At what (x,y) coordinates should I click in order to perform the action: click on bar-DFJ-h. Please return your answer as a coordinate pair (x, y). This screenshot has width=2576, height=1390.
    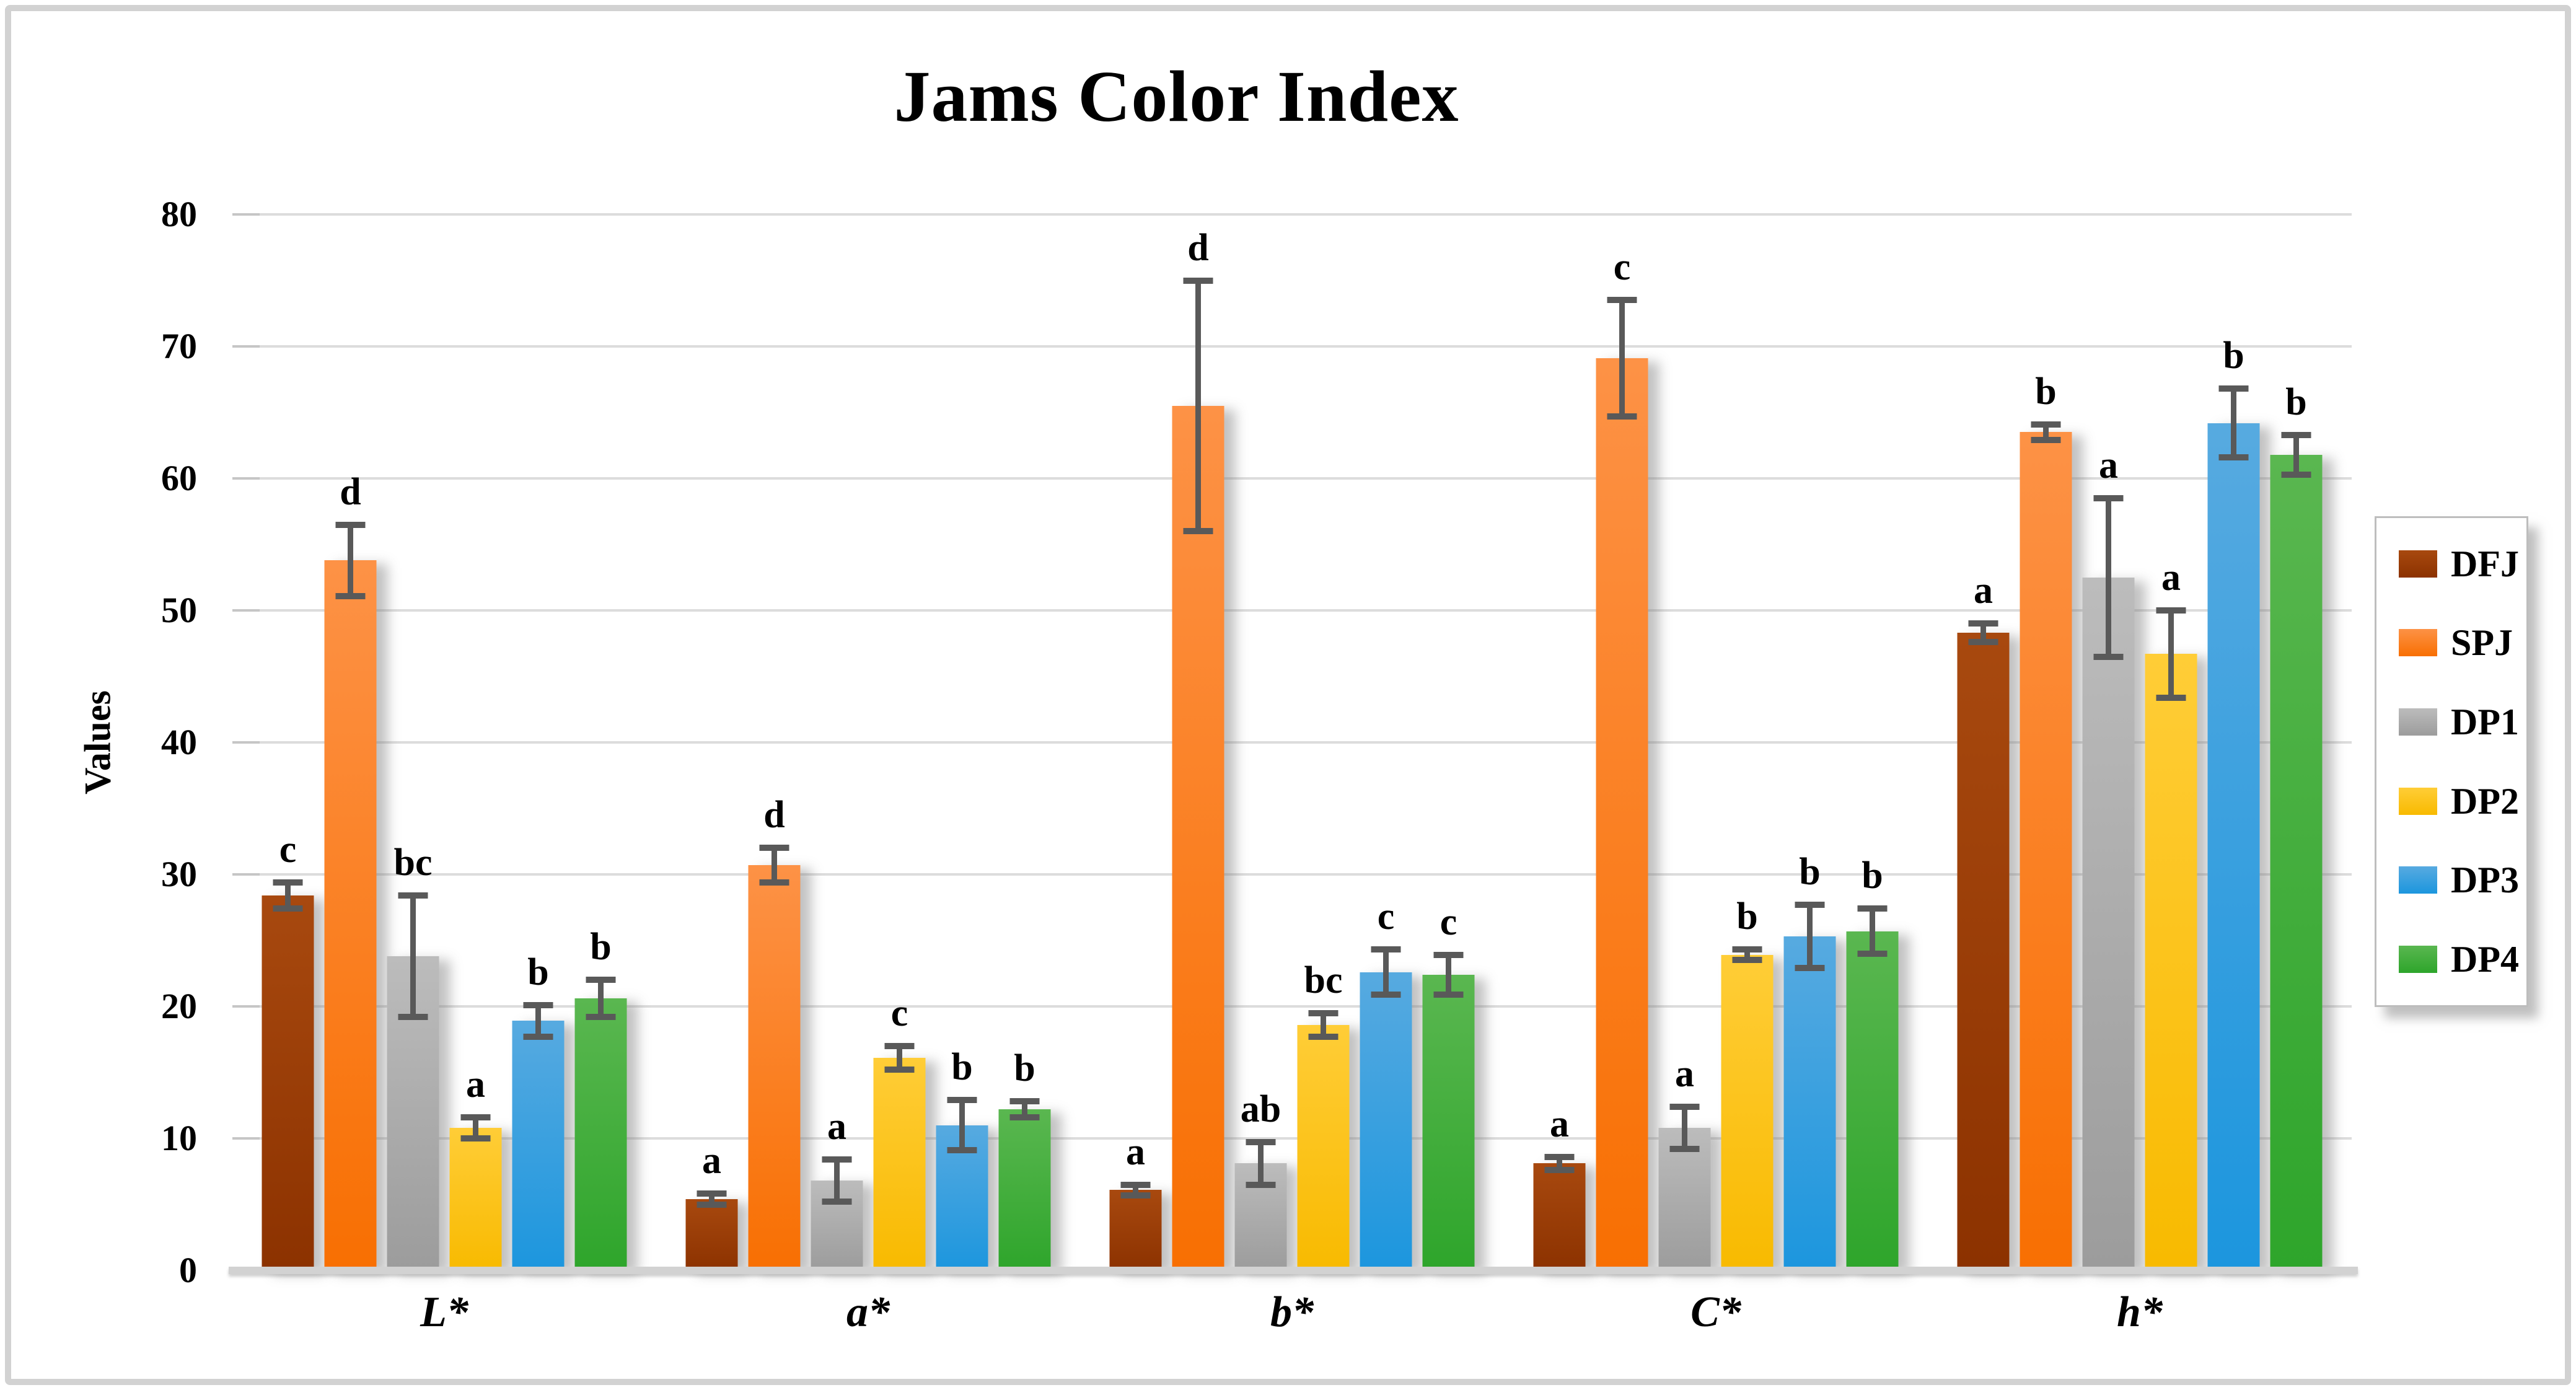
    Looking at the image, I should click on (1984, 952).